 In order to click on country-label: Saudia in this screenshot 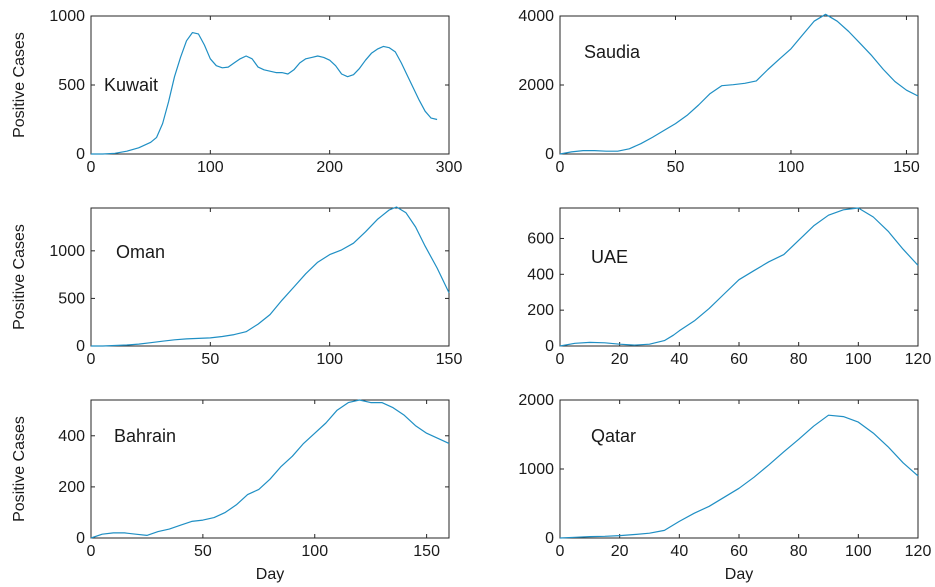, I will do `click(612, 52)`.